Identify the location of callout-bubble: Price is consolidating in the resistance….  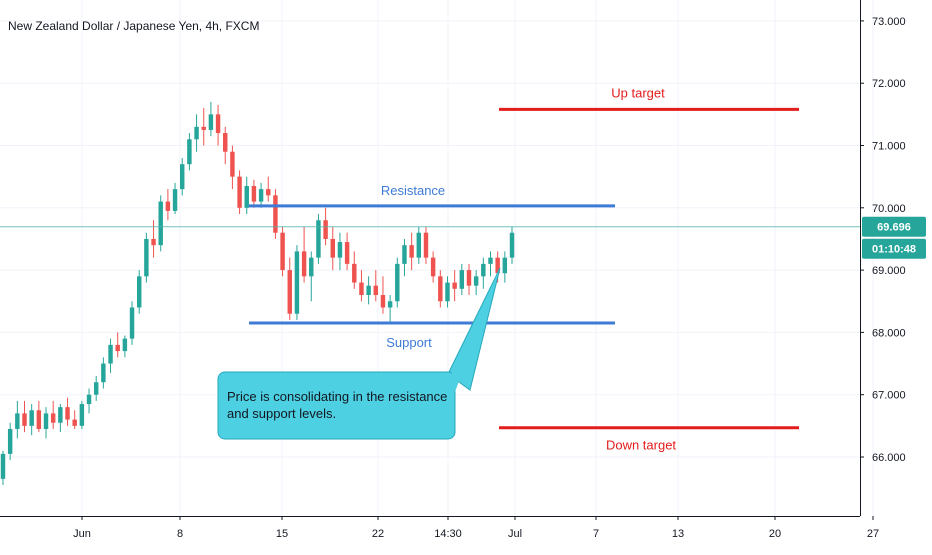
(359, 353).